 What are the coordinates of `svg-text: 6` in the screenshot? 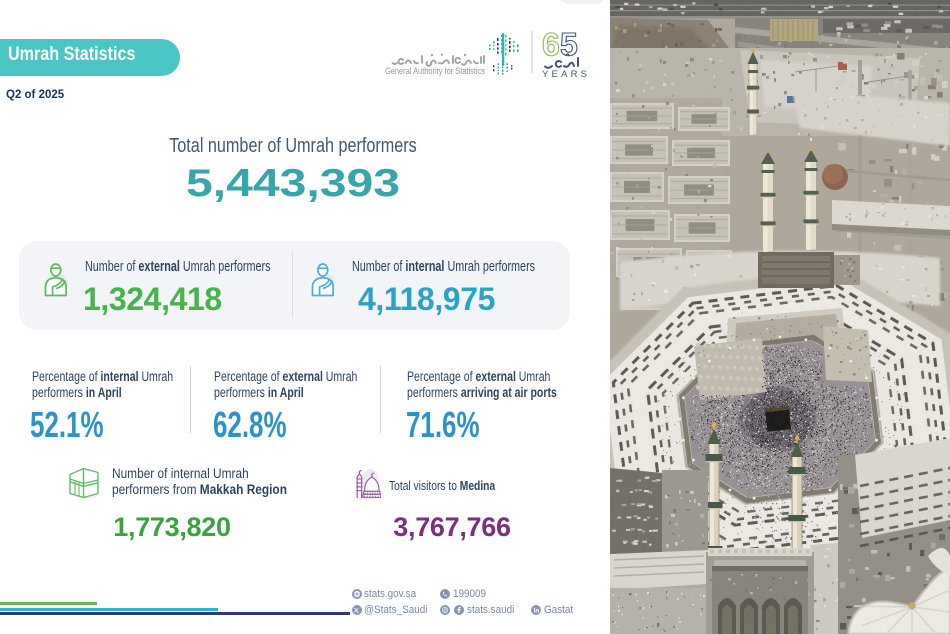 It's located at (551, 45).